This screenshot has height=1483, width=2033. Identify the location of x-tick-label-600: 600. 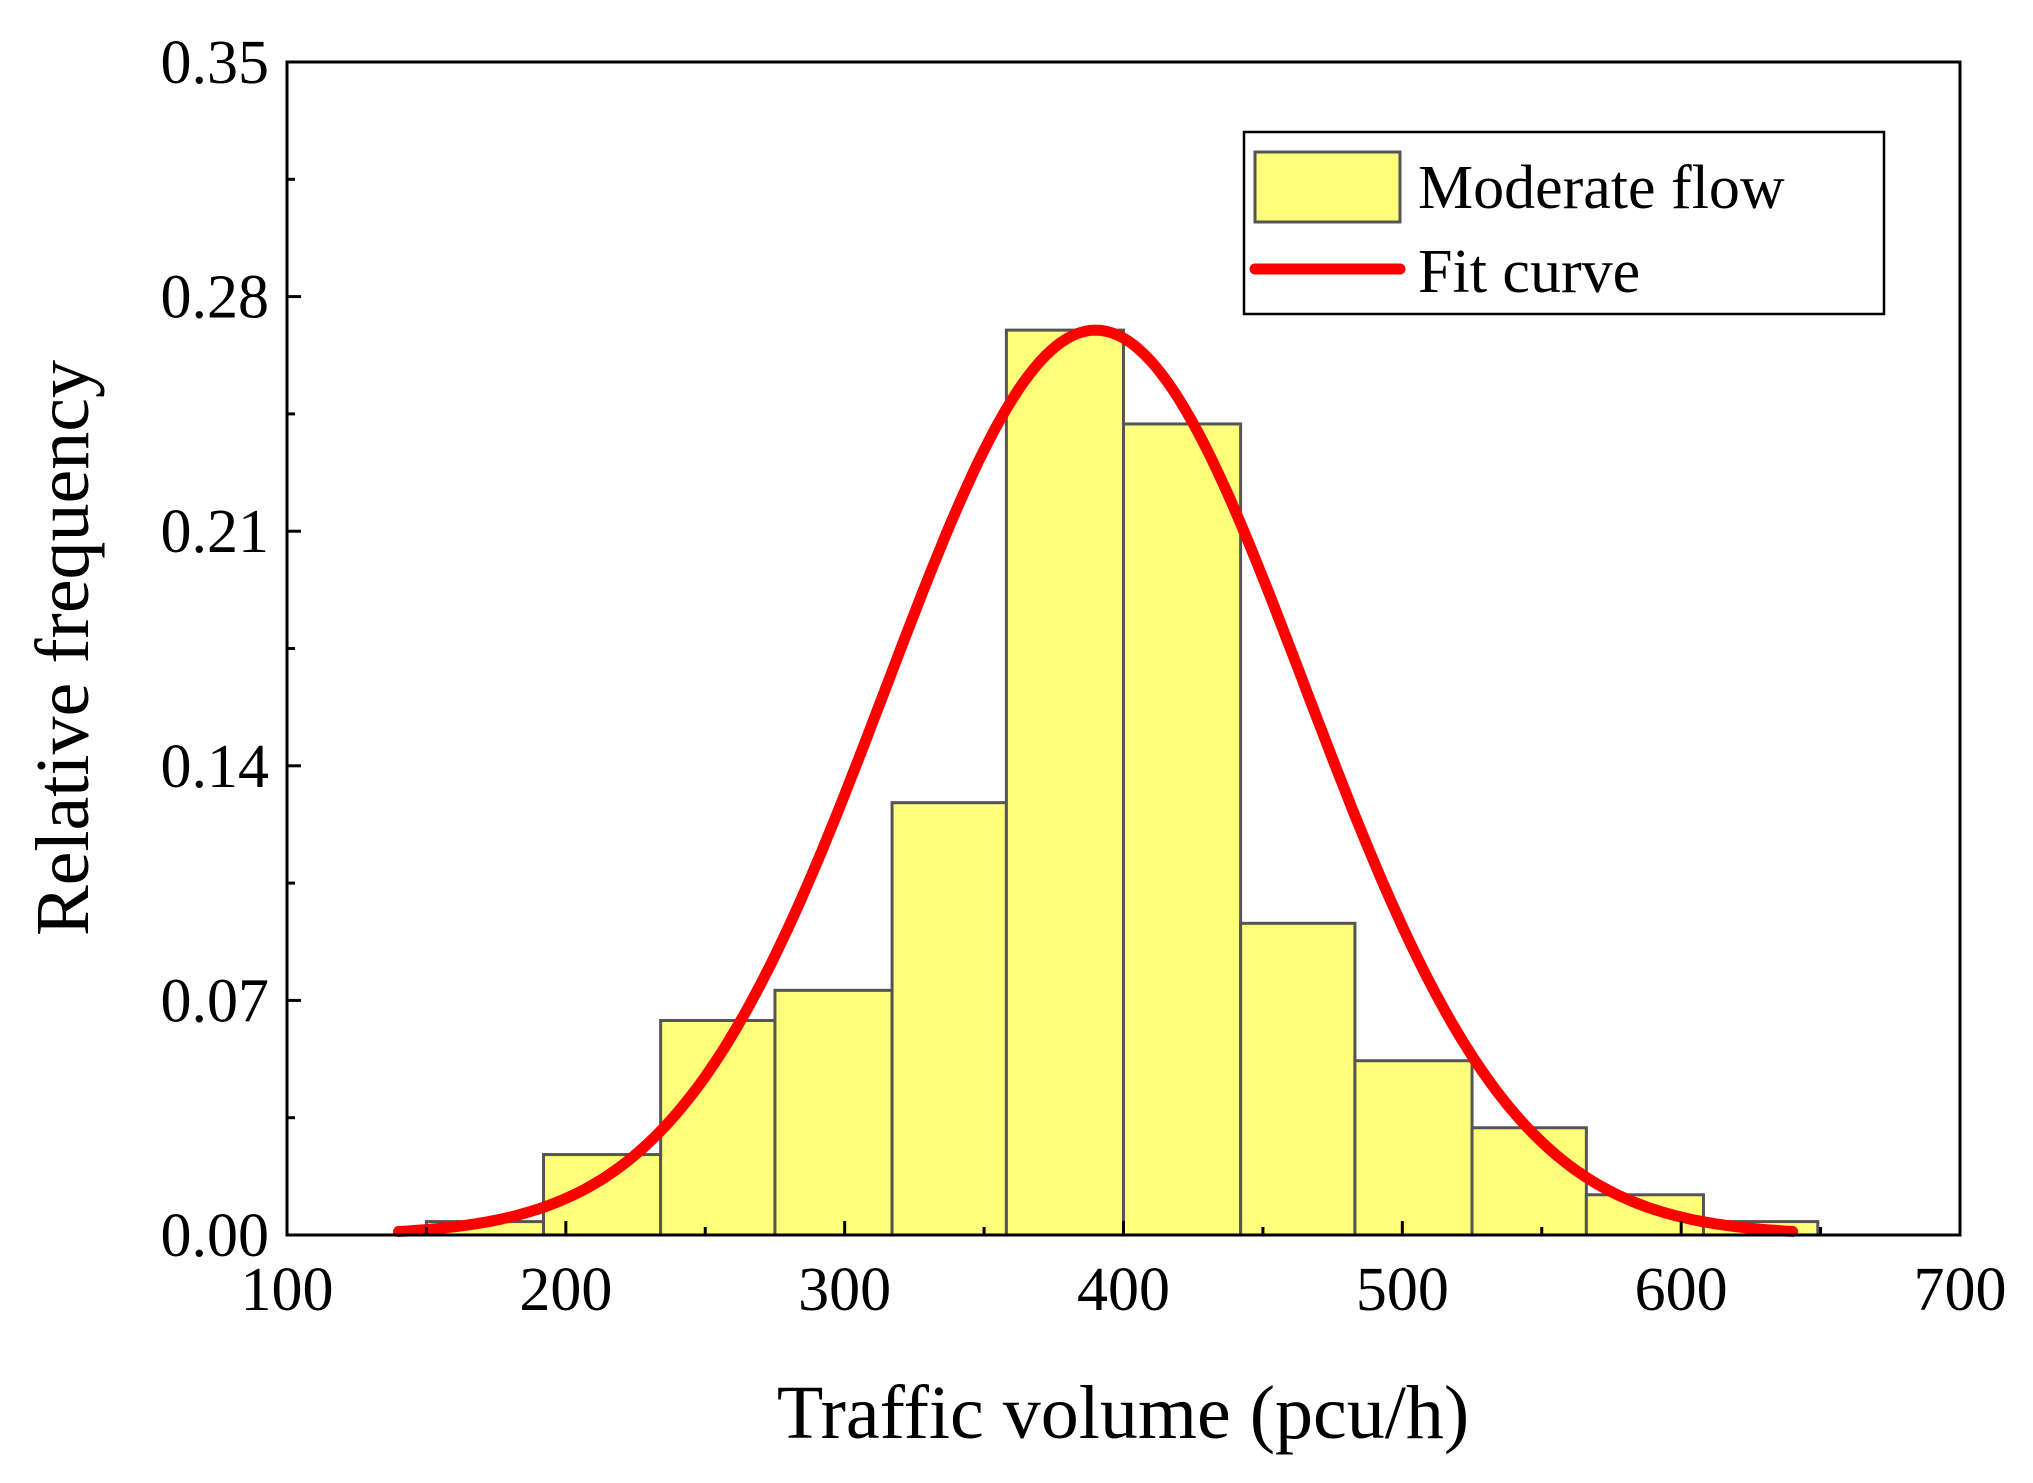
(1681, 1290).